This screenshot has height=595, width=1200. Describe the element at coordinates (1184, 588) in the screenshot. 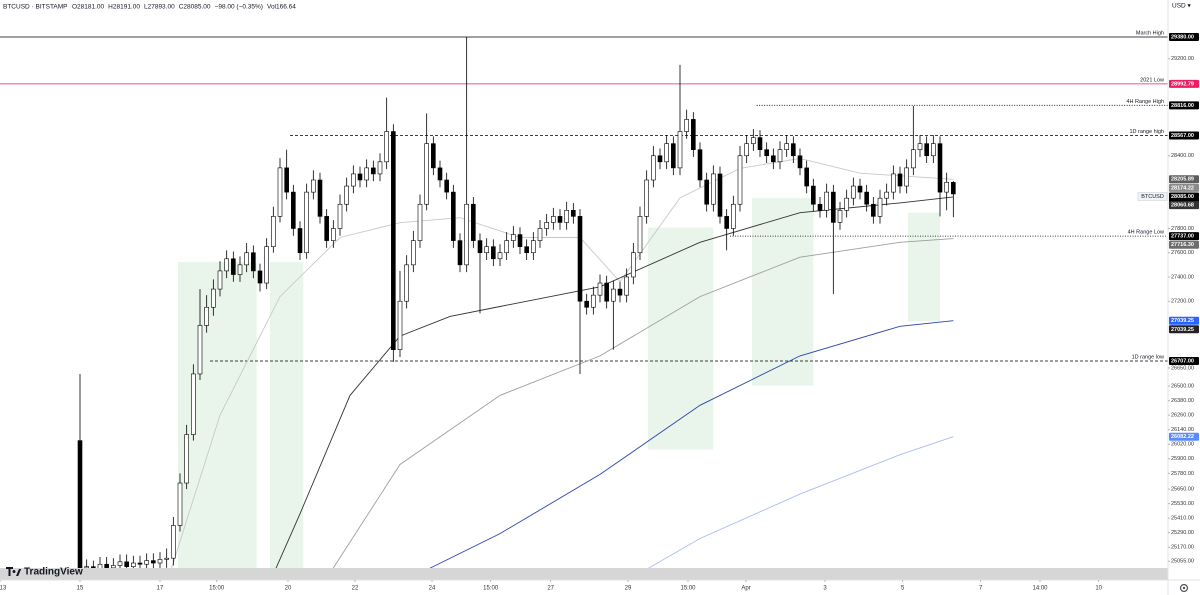

I see `settings-icon` at that location.